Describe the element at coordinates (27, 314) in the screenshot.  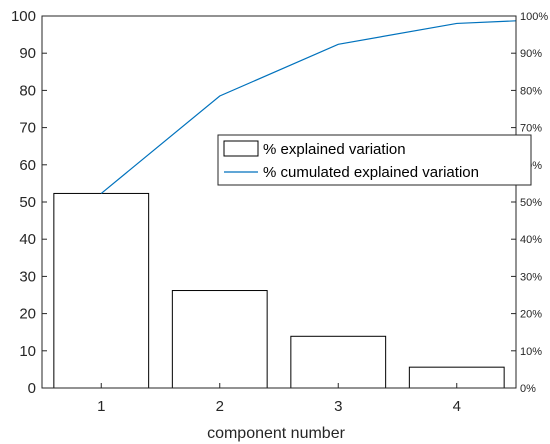
I see `y-tick-label: 20` at that location.